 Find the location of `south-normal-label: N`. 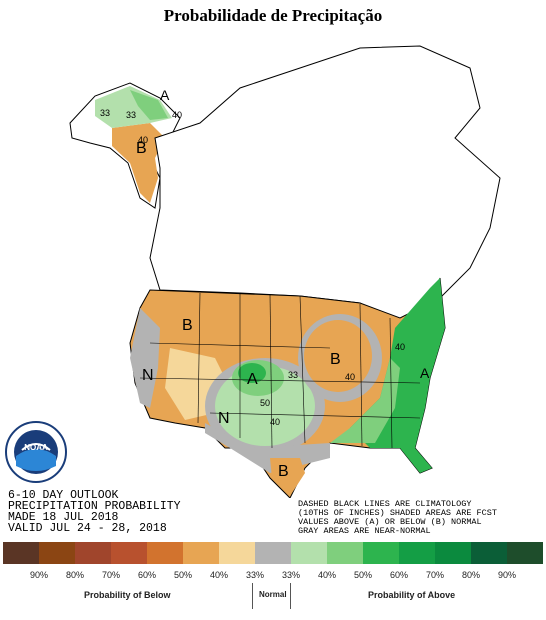

south-normal-label: N is located at coordinates (224, 418).